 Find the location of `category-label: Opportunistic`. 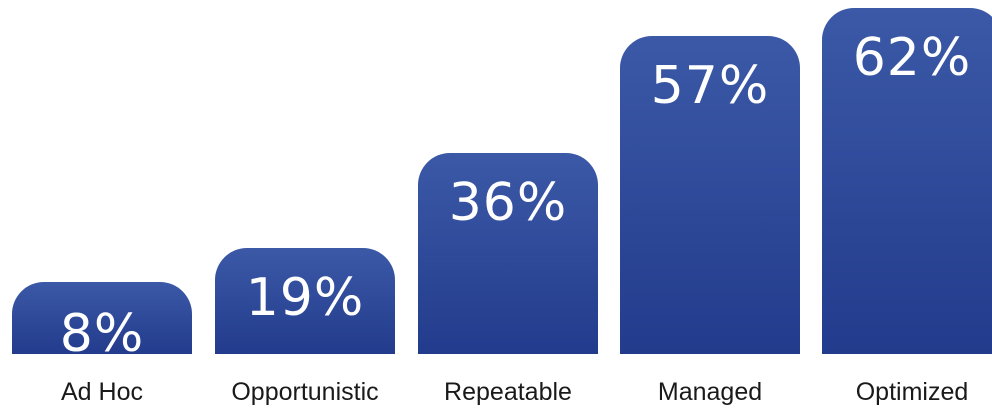

category-label: Opportunistic is located at coordinates (305, 392).